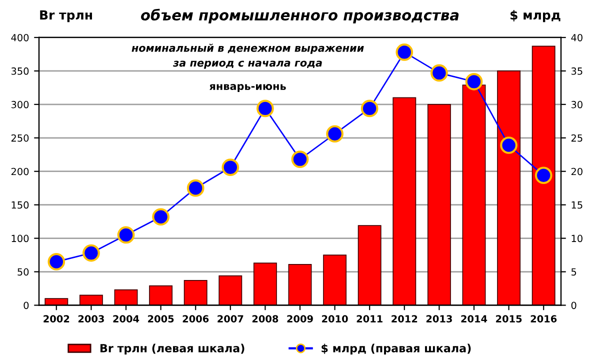  Describe the element at coordinates (396, 349) in the screenshot. I see `legend-label: $ млрд (правая шкала)` at that location.